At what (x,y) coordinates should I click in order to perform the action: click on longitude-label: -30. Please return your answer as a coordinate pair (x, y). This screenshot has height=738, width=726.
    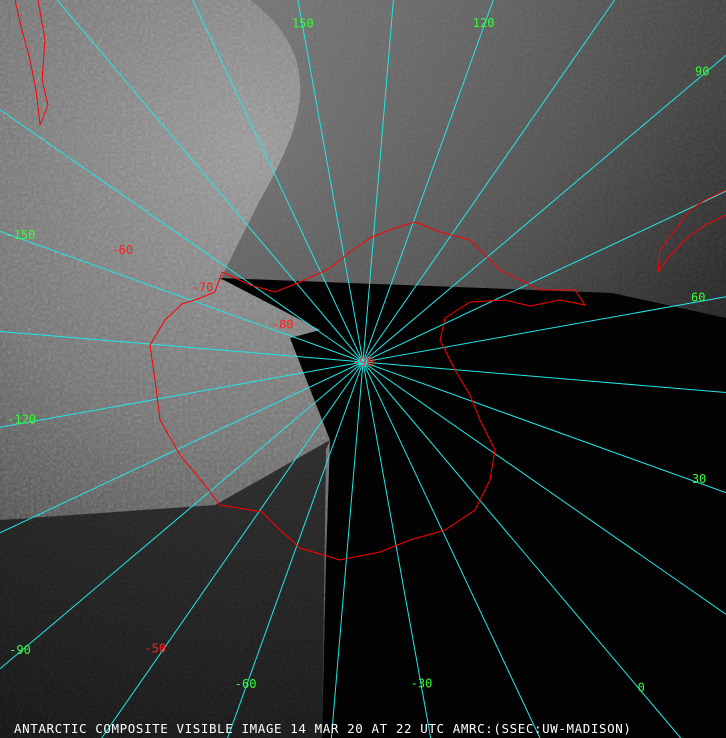
    Looking at the image, I should click on (422, 683).